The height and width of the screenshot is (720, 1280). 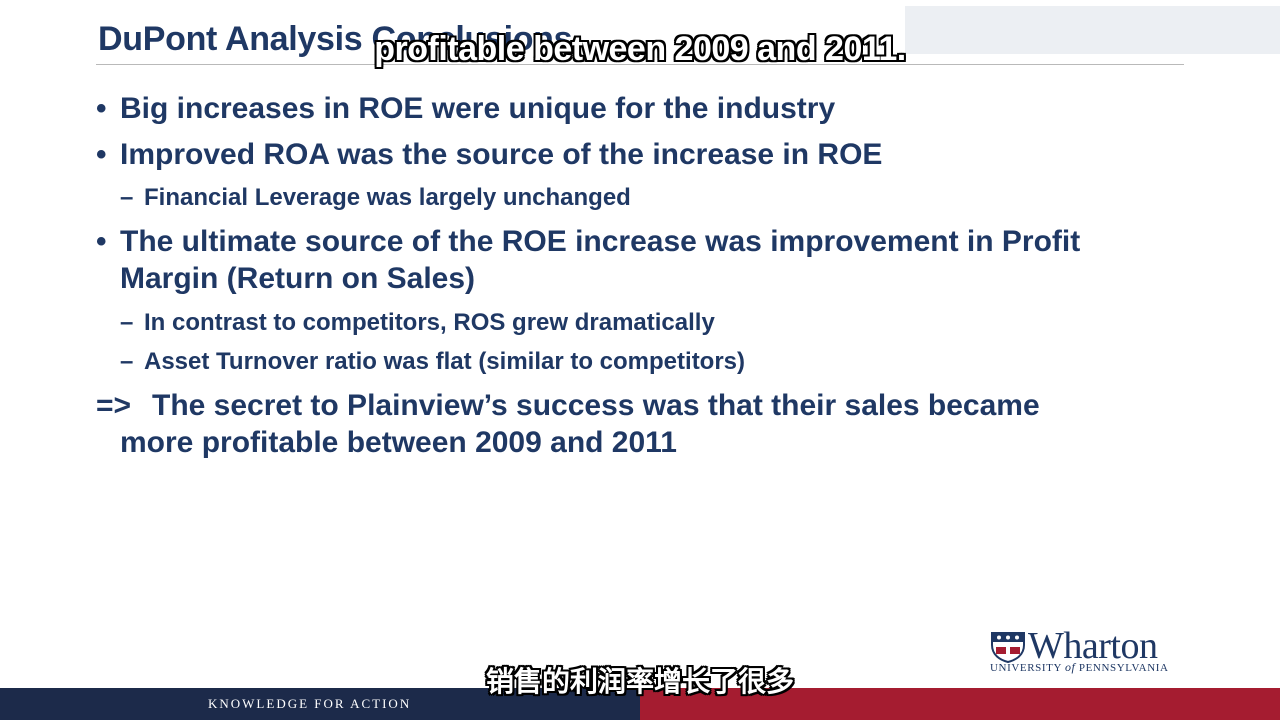 I want to click on footer-bar-red, so click(x=960, y=704).